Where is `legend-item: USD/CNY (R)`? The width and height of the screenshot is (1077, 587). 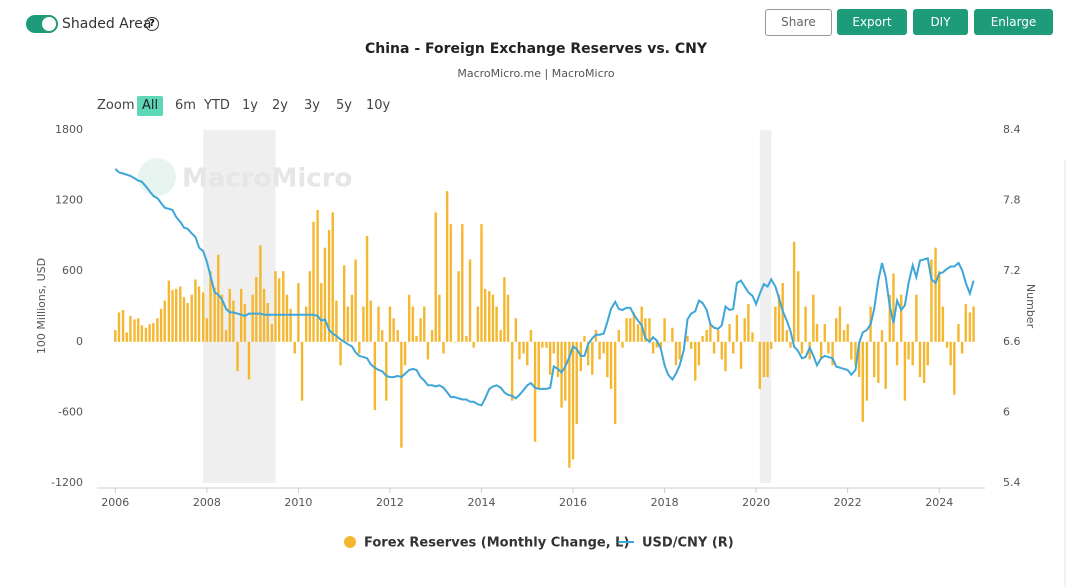 legend-item: USD/CNY (R) is located at coordinates (676, 543).